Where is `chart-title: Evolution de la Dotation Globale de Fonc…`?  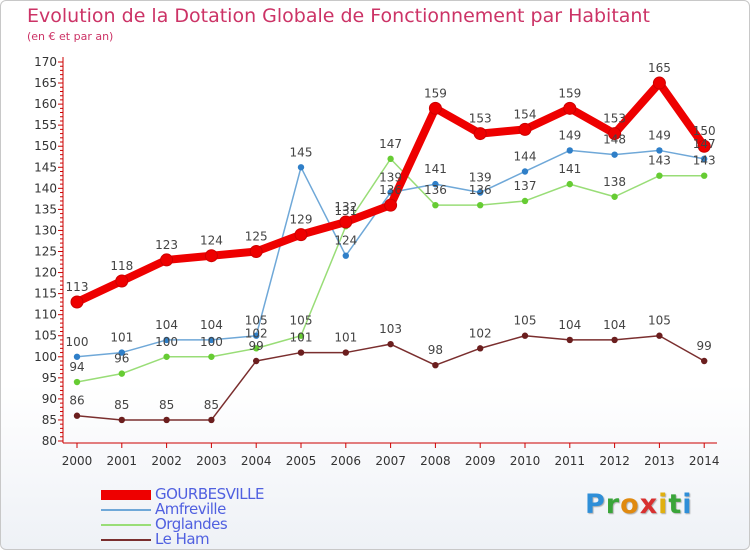 chart-title: Evolution de la Dotation Globale de Fonc… is located at coordinates (338, 16).